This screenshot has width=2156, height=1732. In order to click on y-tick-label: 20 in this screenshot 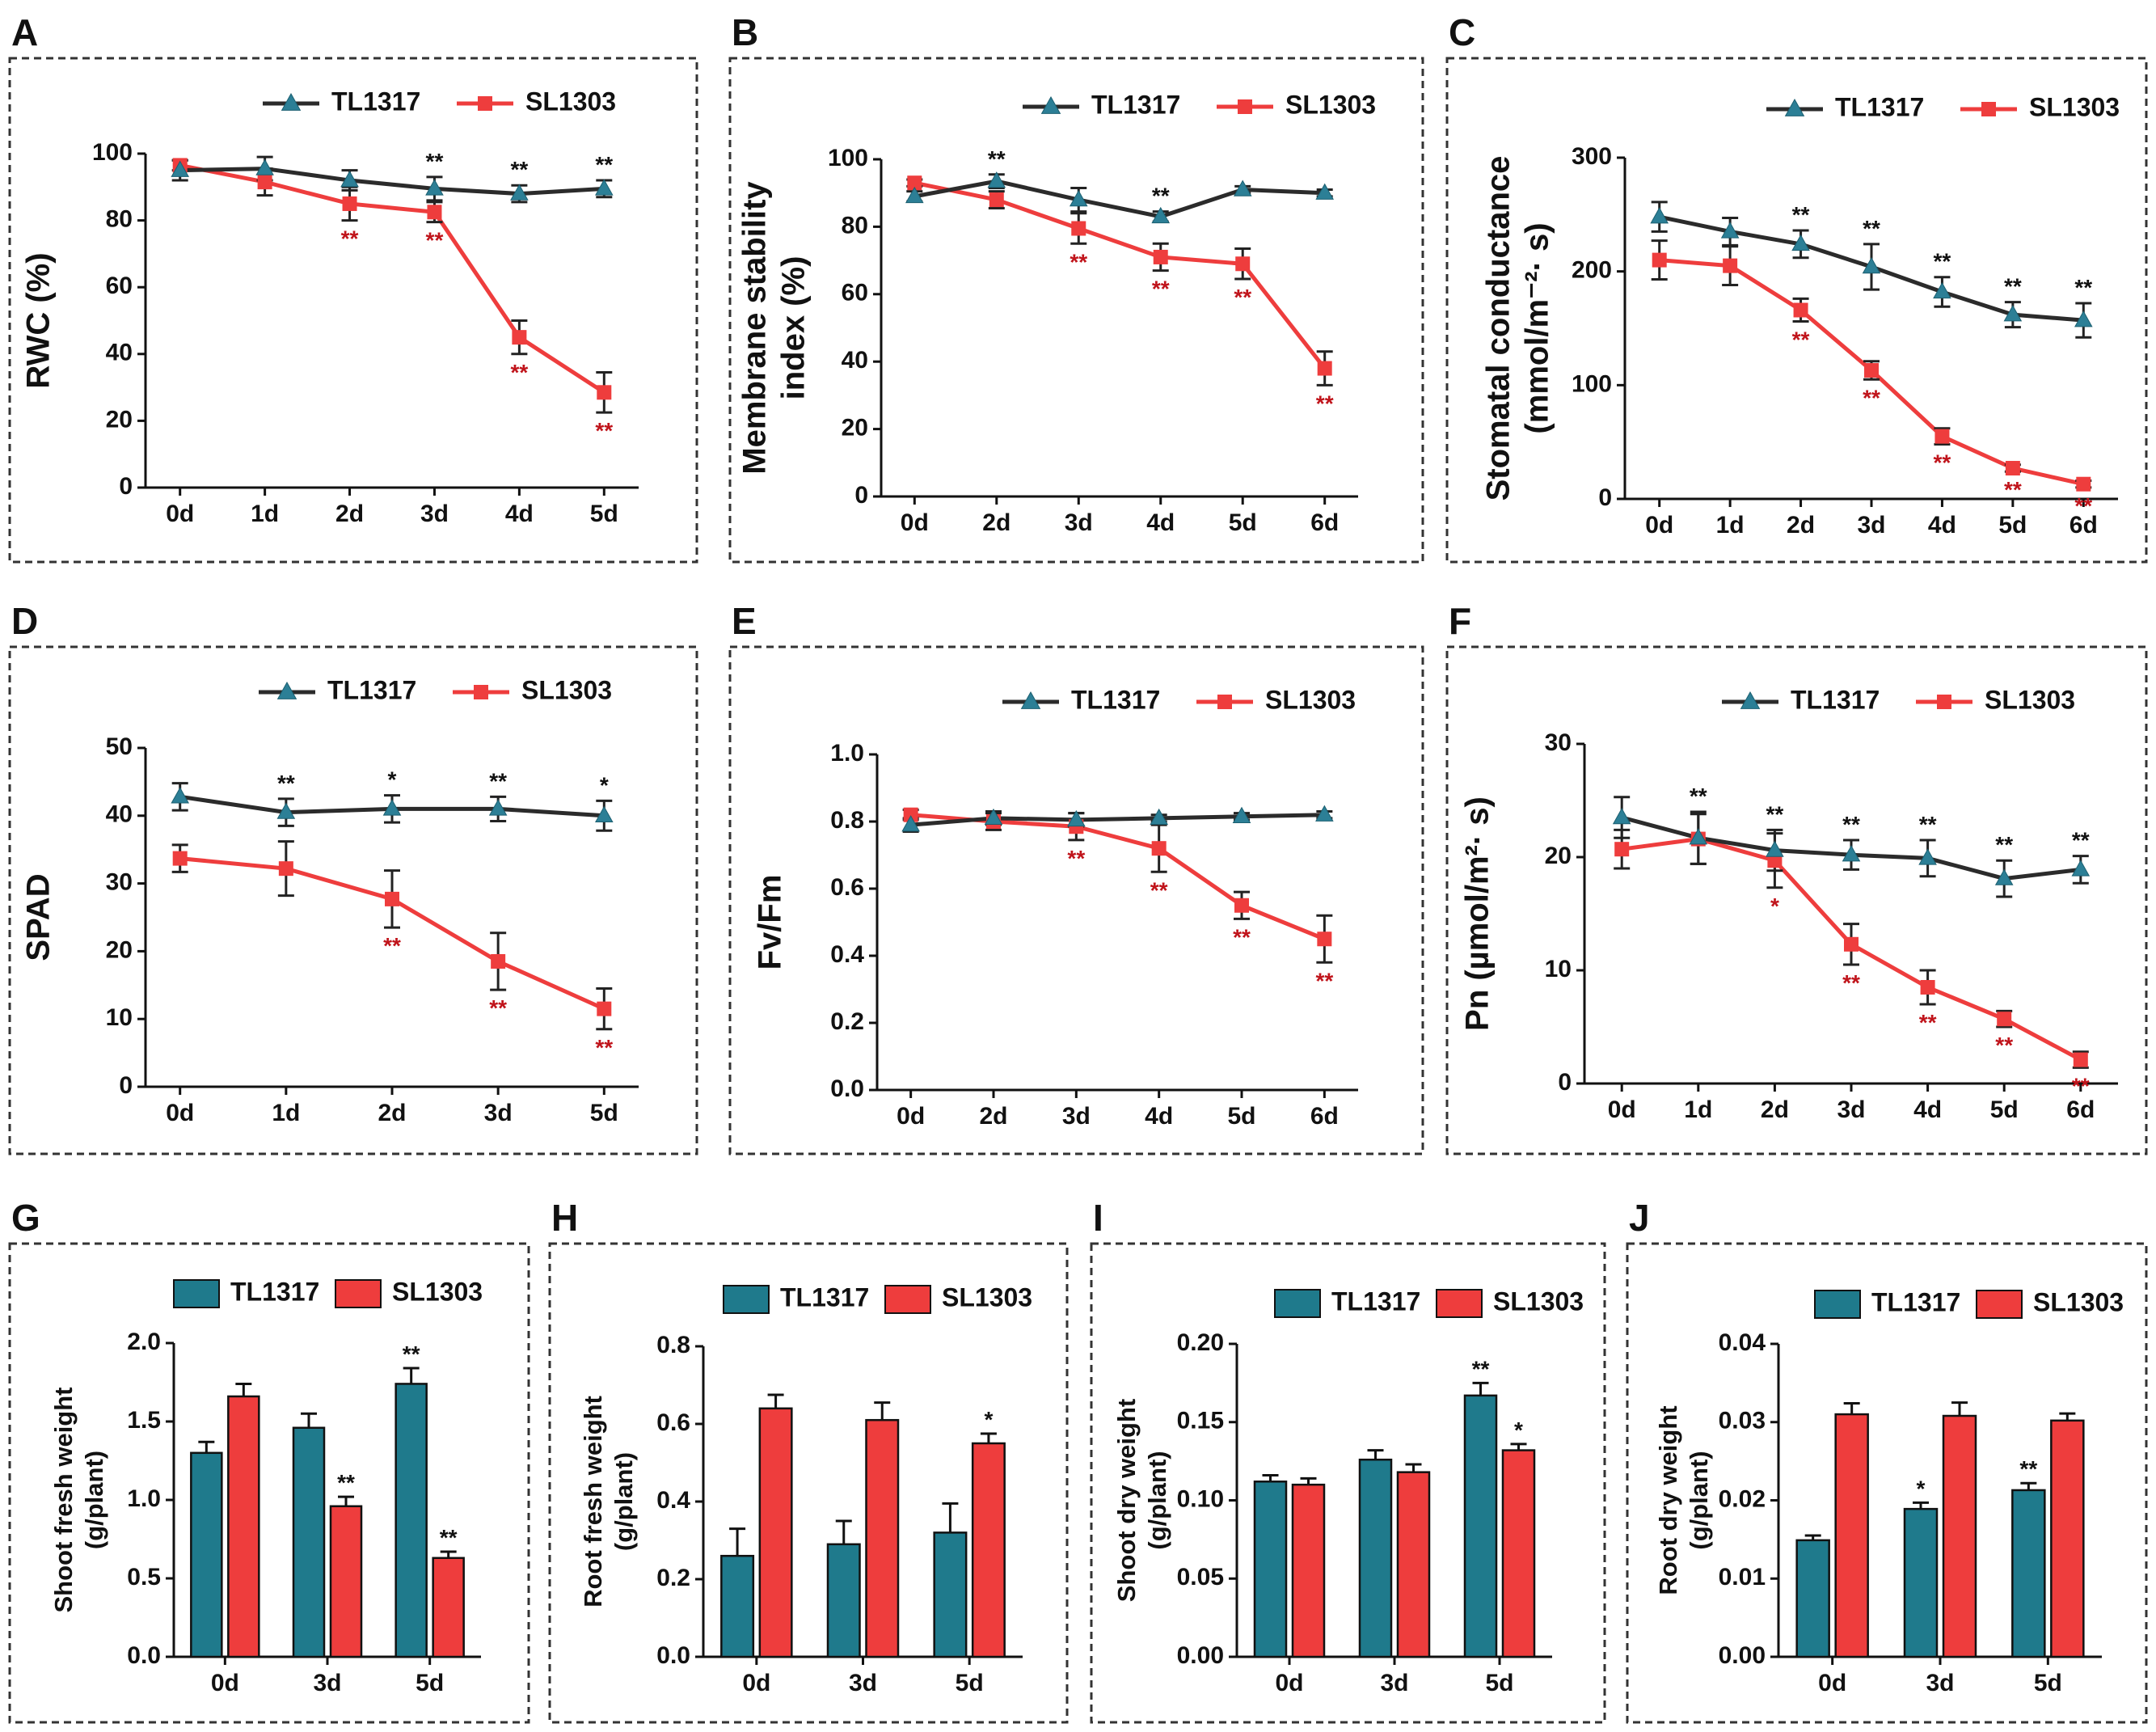, I will do `click(120, 949)`.